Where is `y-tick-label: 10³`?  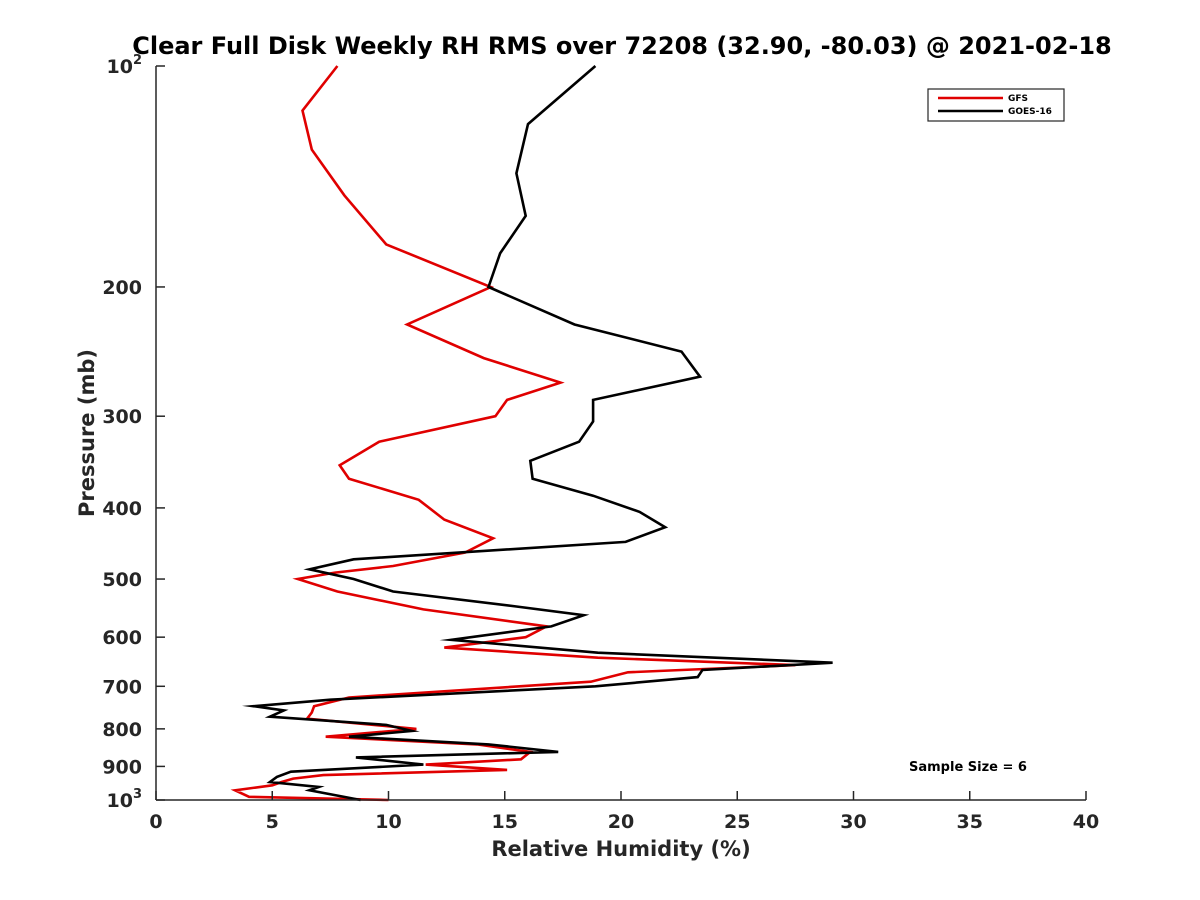 y-tick-label: 10³ is located at coordinates (125, 799).